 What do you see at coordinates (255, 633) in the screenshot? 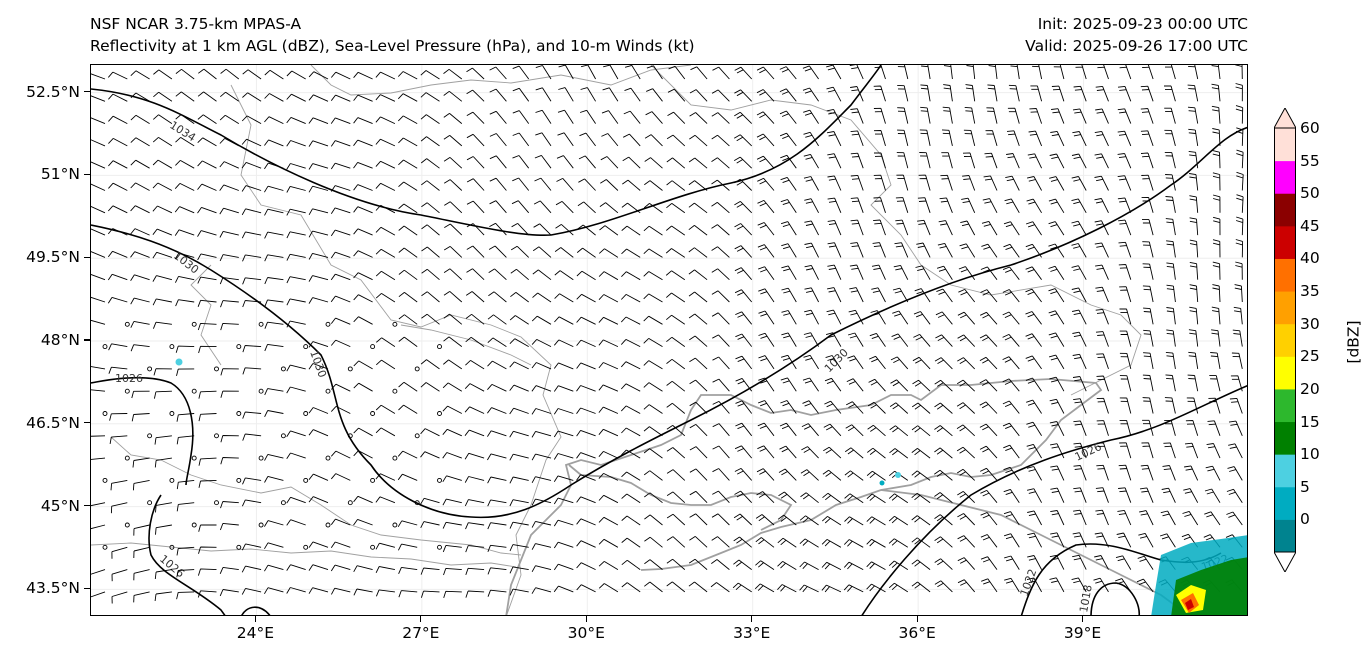
I see `longitude-tick-label: 24°E` at bounding box center [255, 633].